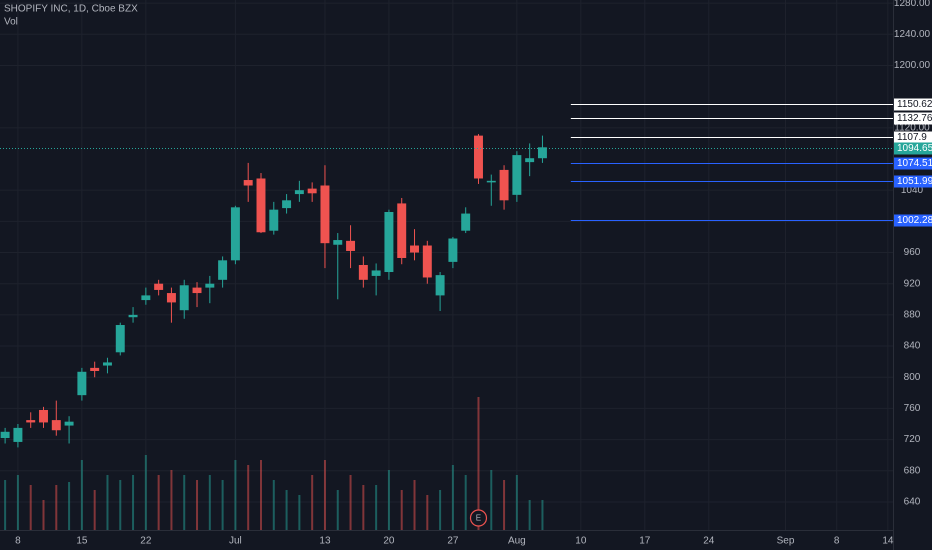 This screenshot has height=550, width=932. What do you see at coordinates (146, 541) in the screenshot?
I see `x-tick-label: 22` at bounding box center [146, 541].